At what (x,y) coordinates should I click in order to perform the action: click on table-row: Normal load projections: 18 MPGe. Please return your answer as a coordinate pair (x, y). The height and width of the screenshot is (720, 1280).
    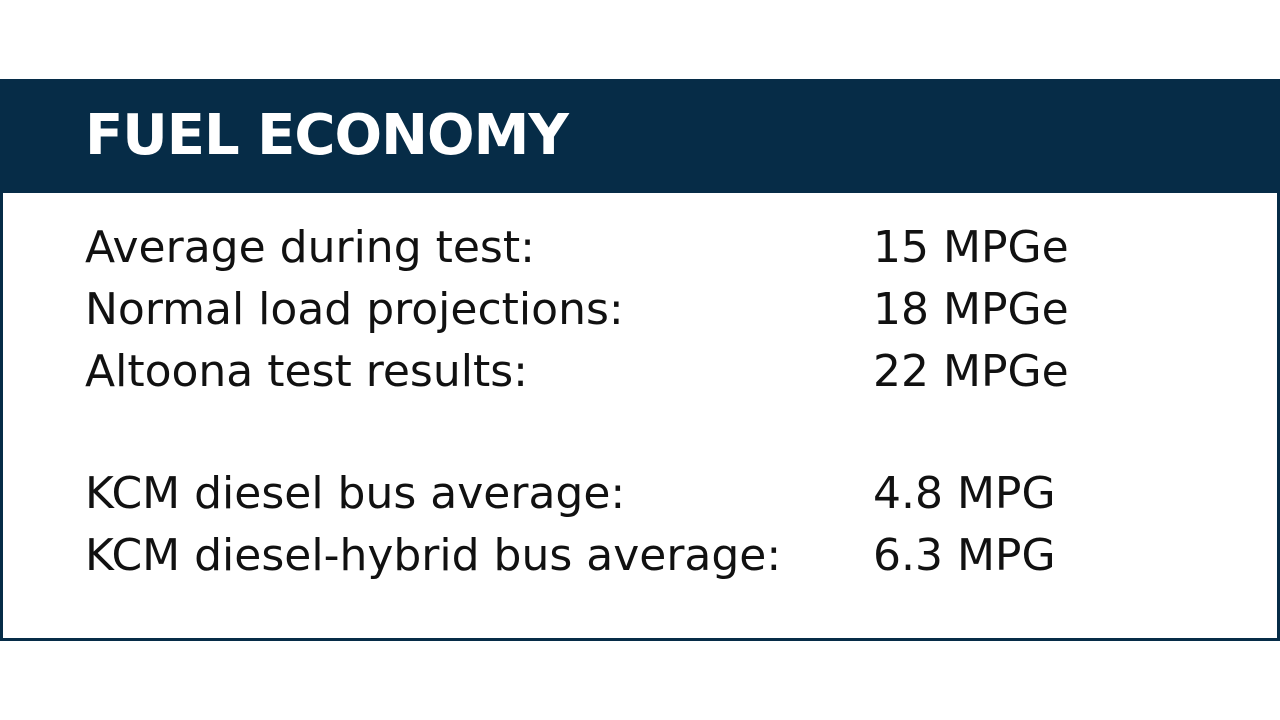
    Looking at the image, I should click on (635, 310).